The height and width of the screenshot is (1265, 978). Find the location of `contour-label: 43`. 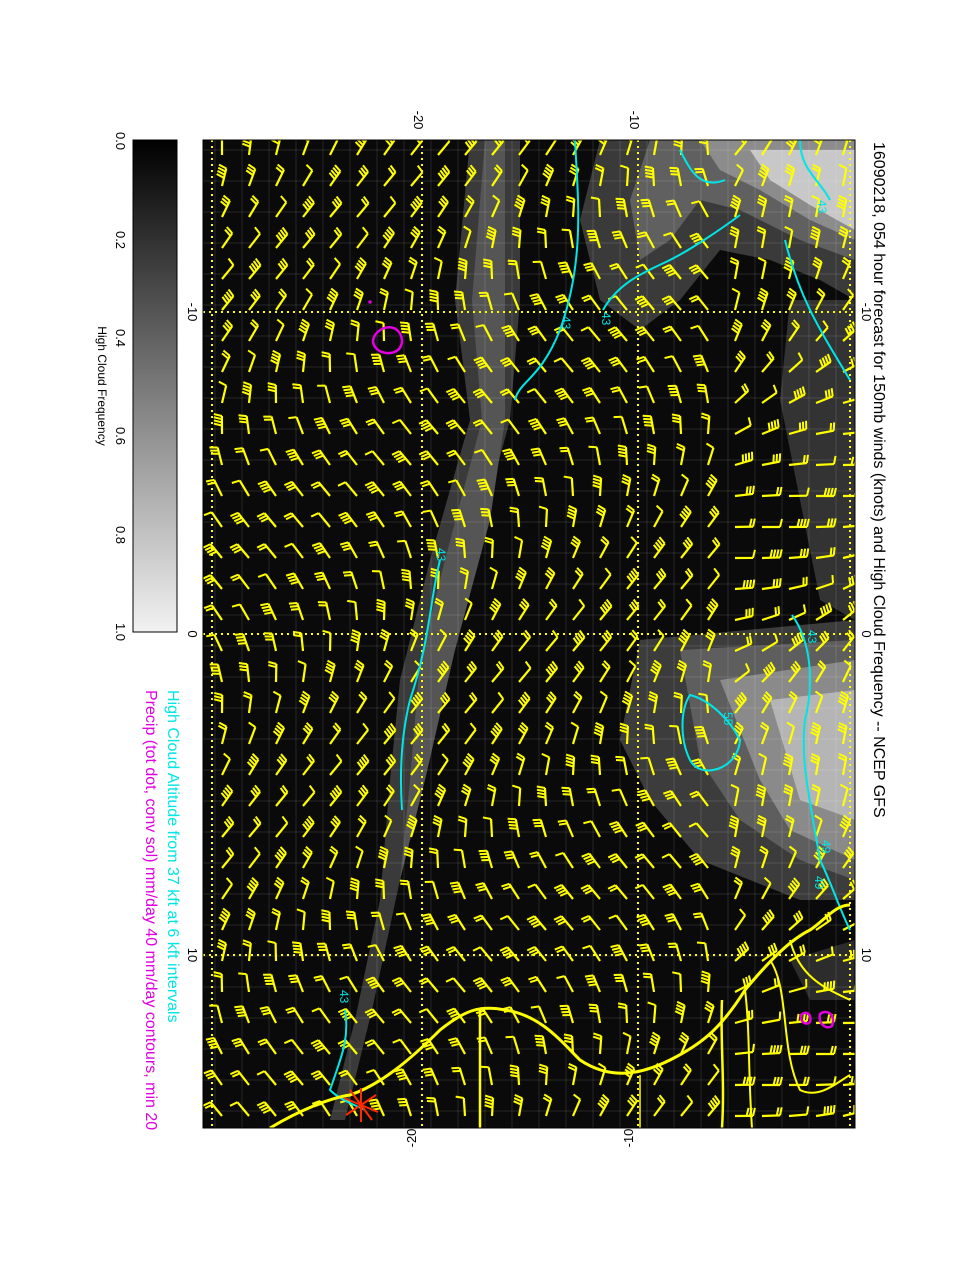

contour-label: 43 is located at coordinates (606, 319).